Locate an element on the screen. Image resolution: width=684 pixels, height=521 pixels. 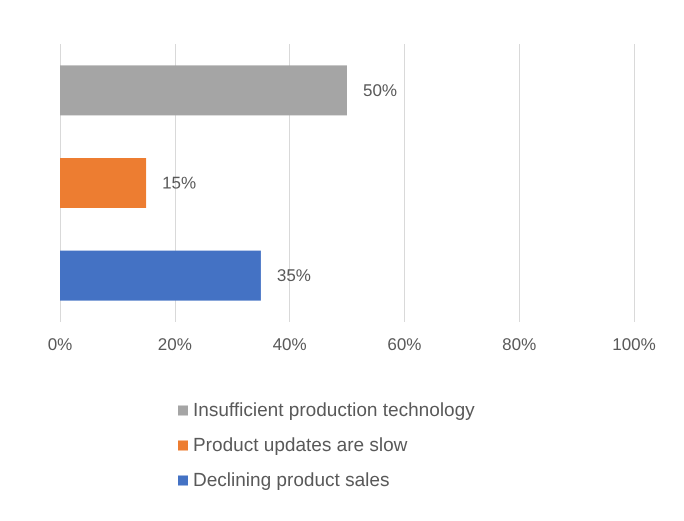
data-label: 50% is located at coordinates (380, 90).